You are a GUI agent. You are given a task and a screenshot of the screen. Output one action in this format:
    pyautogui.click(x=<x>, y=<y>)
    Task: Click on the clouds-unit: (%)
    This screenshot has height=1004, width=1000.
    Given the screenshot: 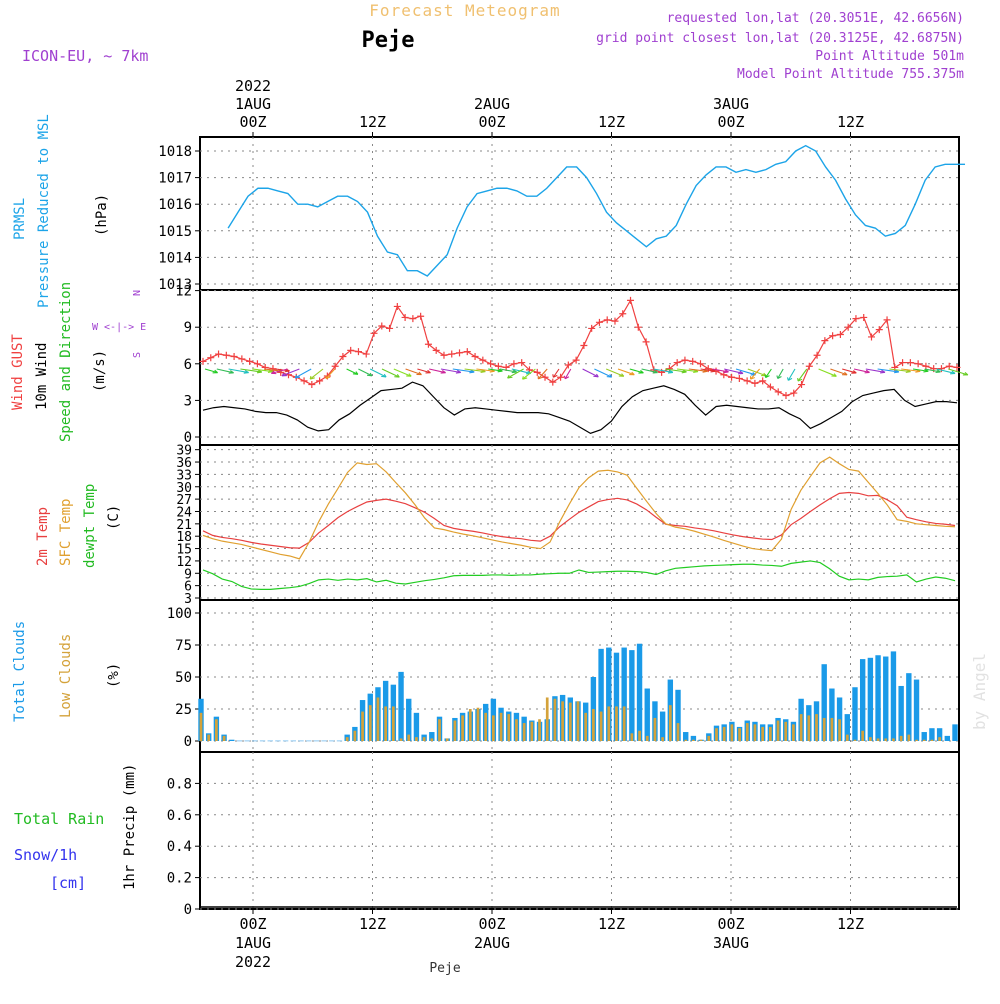 What is the action you would take?
    pyautogui.click(x=114, y=675)
    